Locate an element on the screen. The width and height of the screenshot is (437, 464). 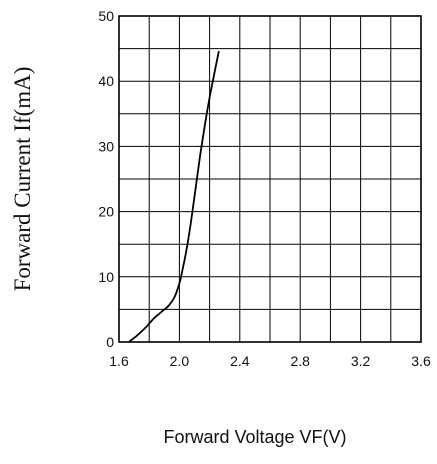
y-tick-label: 50 is located at coordinates (106, 16).